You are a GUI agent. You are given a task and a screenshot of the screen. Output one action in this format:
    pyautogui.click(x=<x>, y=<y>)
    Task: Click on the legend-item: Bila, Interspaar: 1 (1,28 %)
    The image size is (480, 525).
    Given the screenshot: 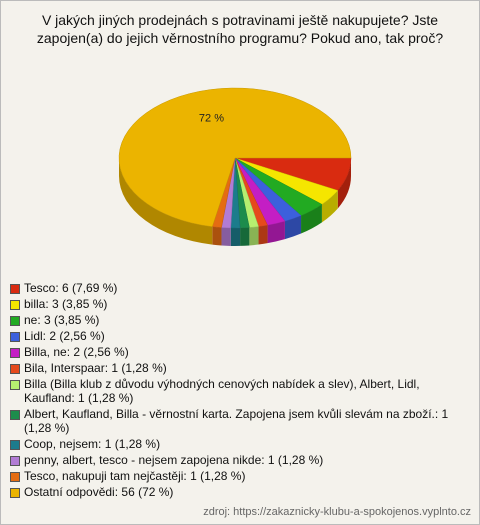 What is the action you would take?
    pyautogui.click(x=234, y=368)
    